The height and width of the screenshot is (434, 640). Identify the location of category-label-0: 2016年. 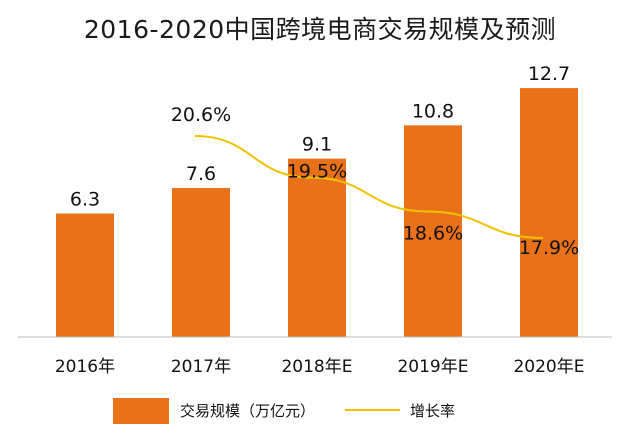
(85, 367).